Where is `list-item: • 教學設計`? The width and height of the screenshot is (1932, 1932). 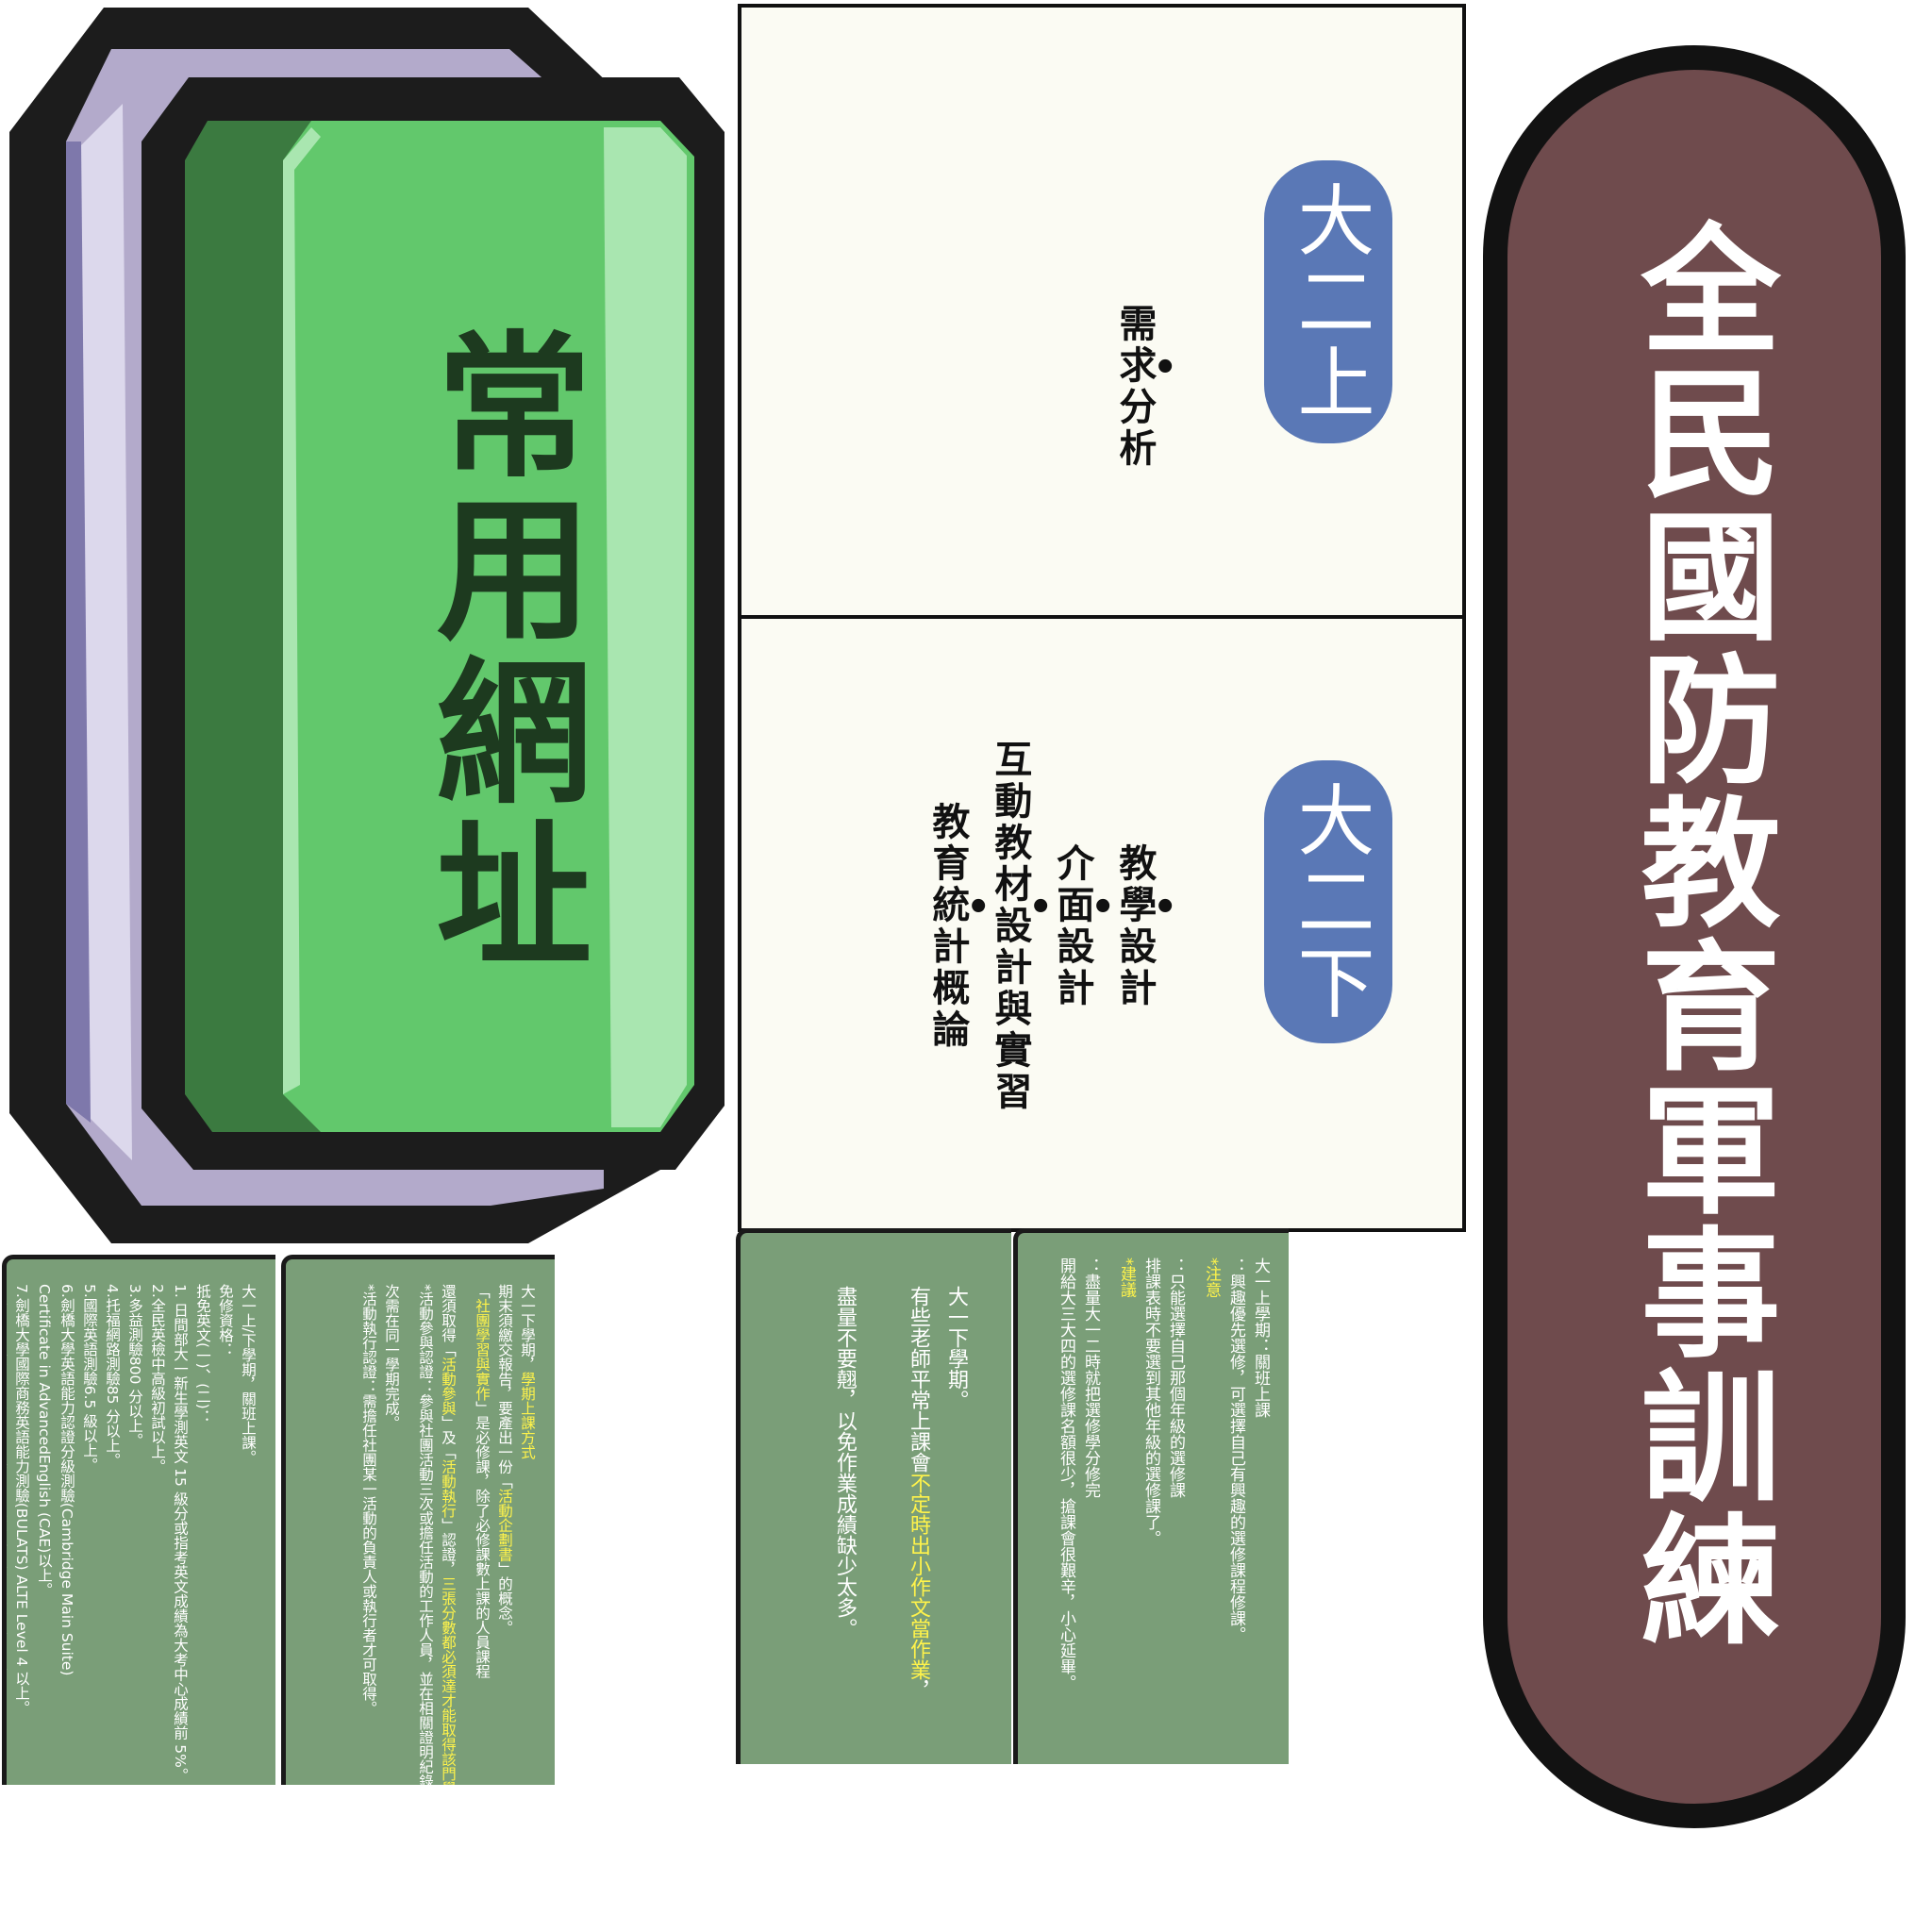
list-item: • 教學設計 is located at coordinates (1145, 926).